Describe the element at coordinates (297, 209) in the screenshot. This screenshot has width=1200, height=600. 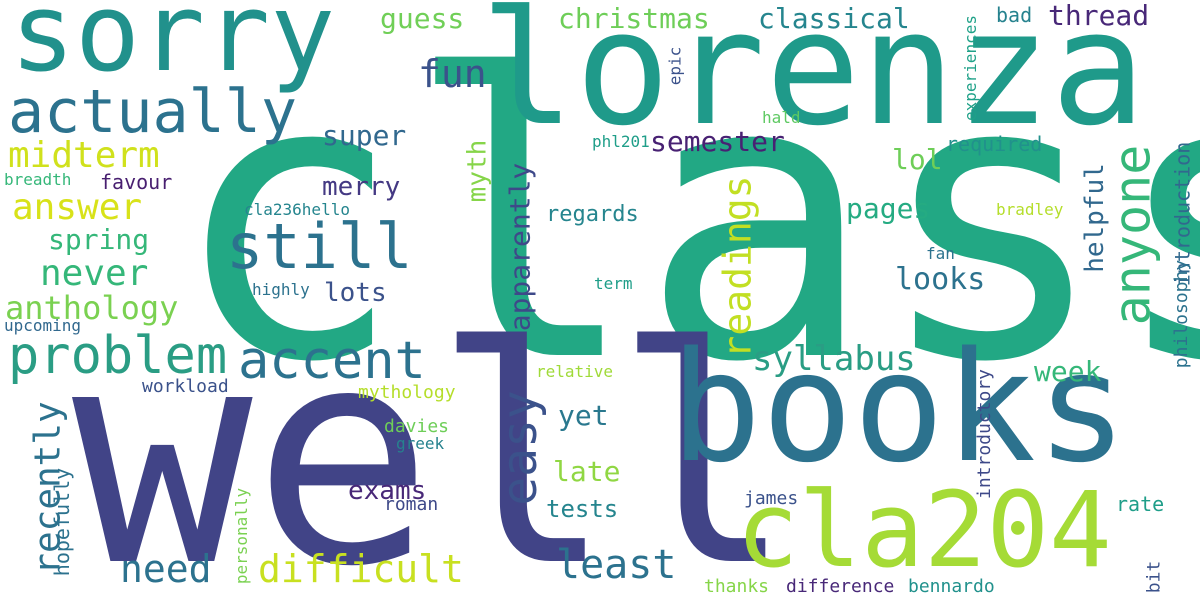
I see `word-cla236hello: cla236hello` at that location.